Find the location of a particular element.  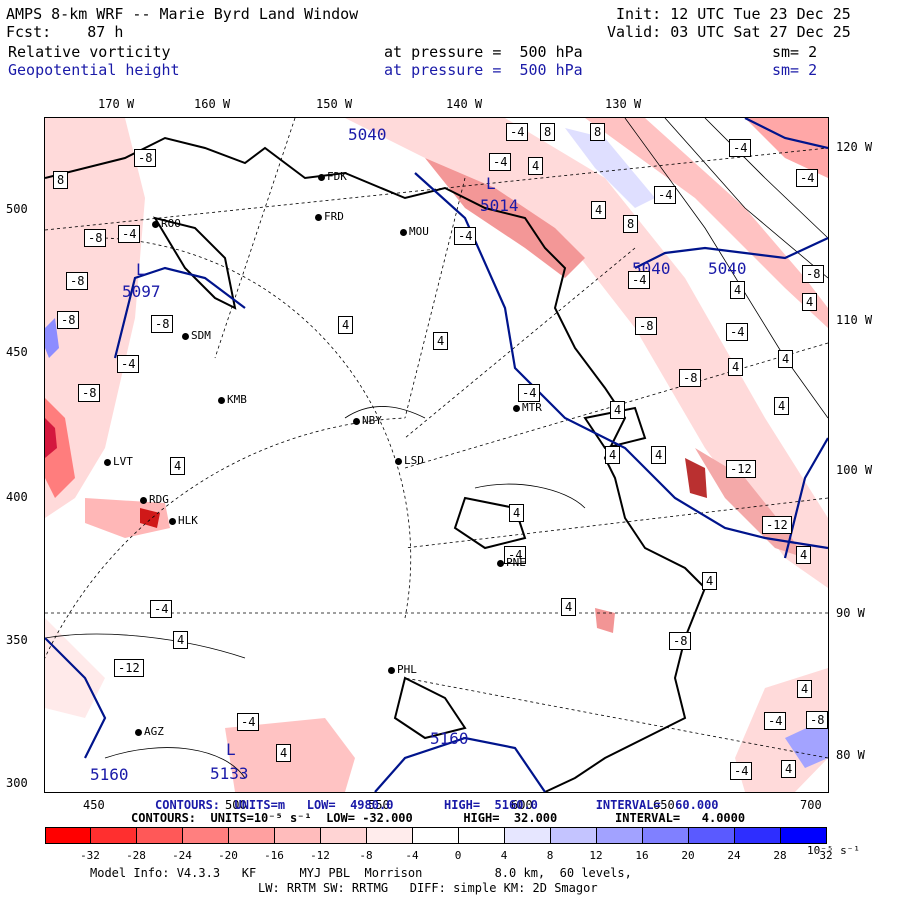

station-label: MTR is located at coordinates (532, 407).